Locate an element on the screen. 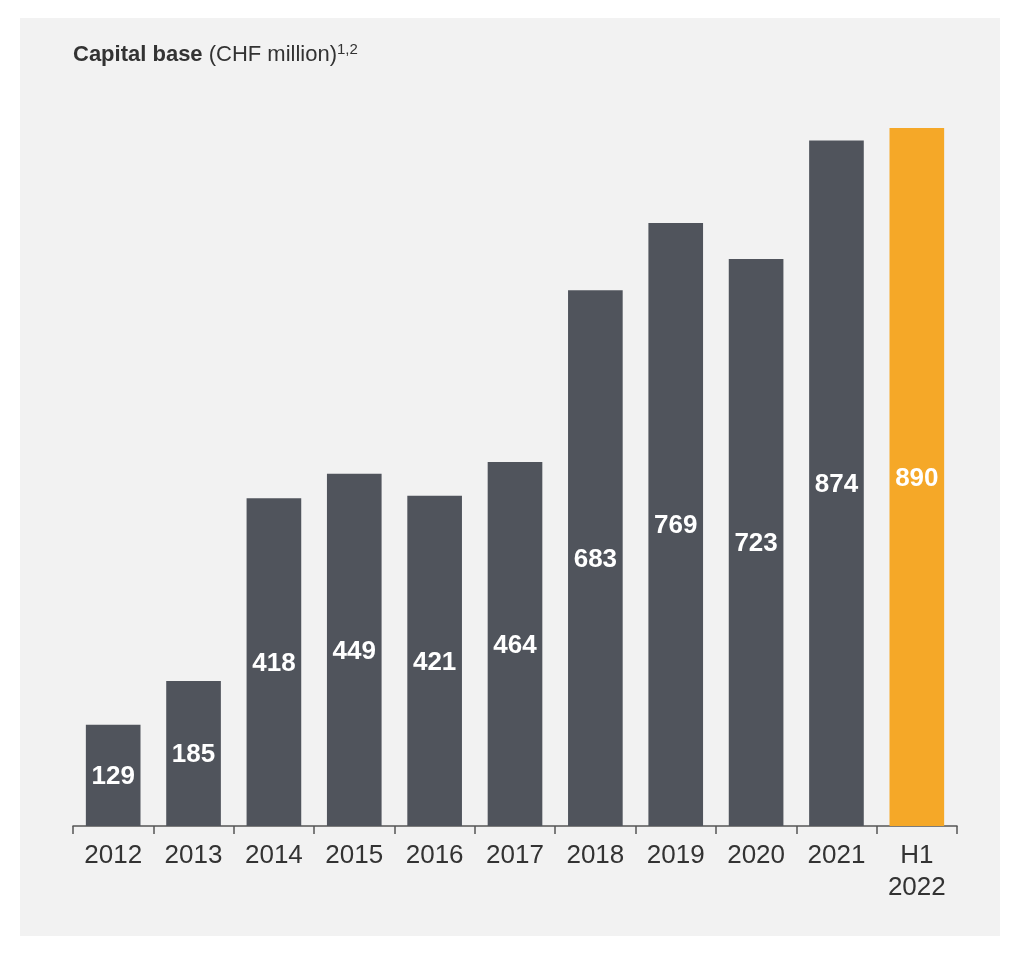 The width and height of the screenshot is (1018, 955). data-label: 129 is located at coordinates (113, 775).